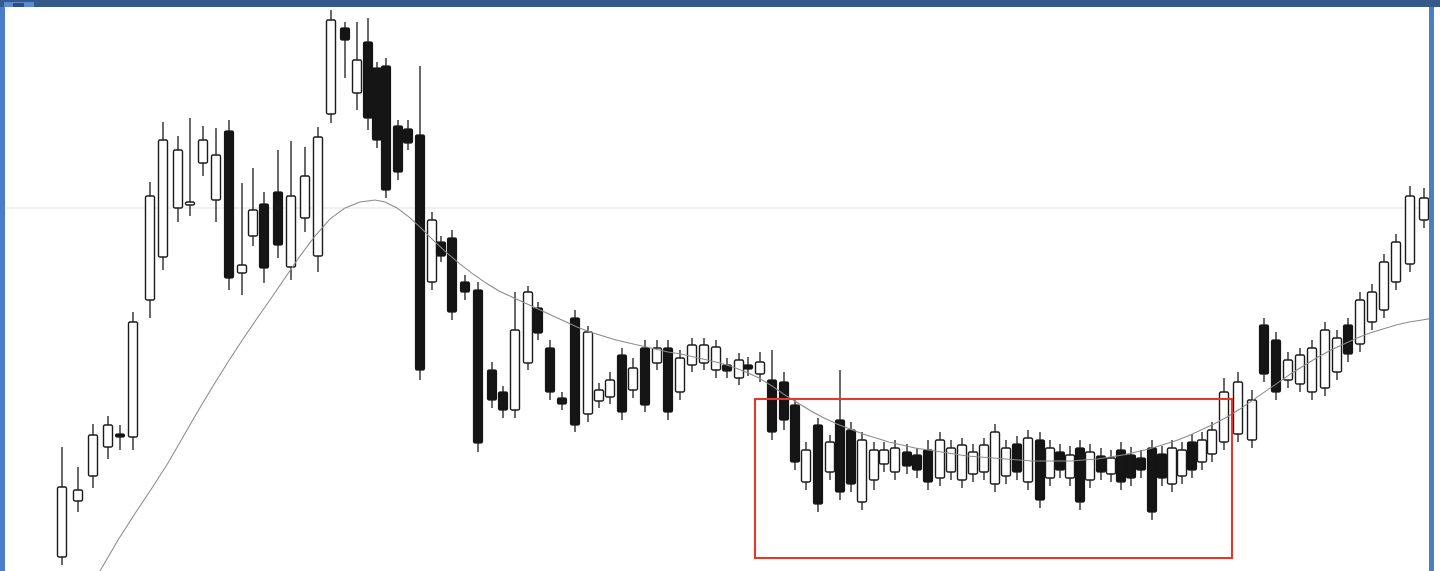  I want to click on consolidation-base-zone, so click(993, 478).